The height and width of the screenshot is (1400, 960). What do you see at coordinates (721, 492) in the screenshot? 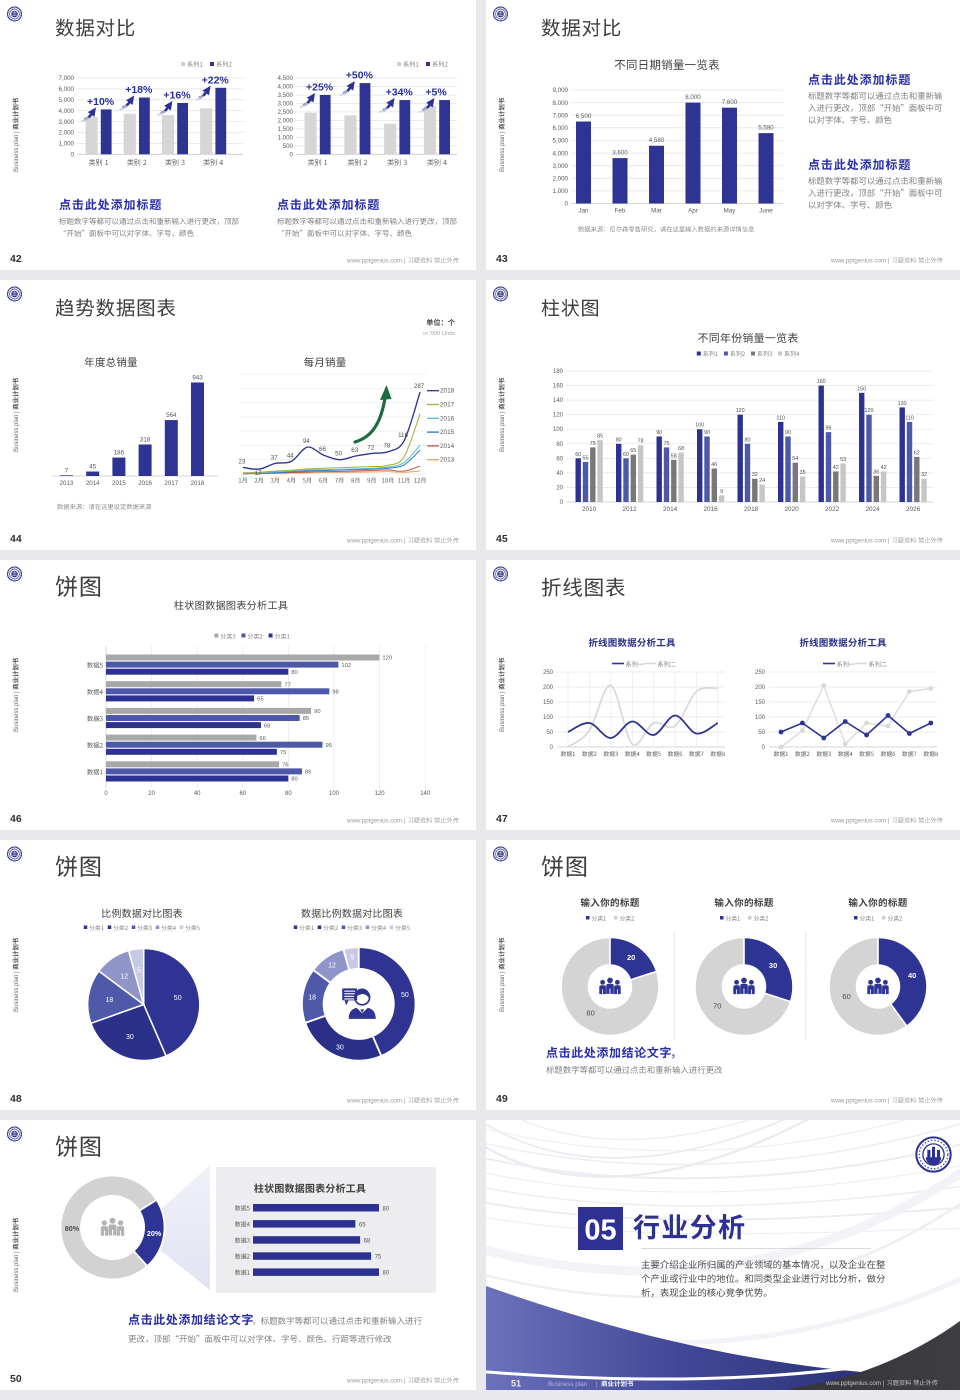
I see `svg-text: 9` at bounding box center [721, 492].